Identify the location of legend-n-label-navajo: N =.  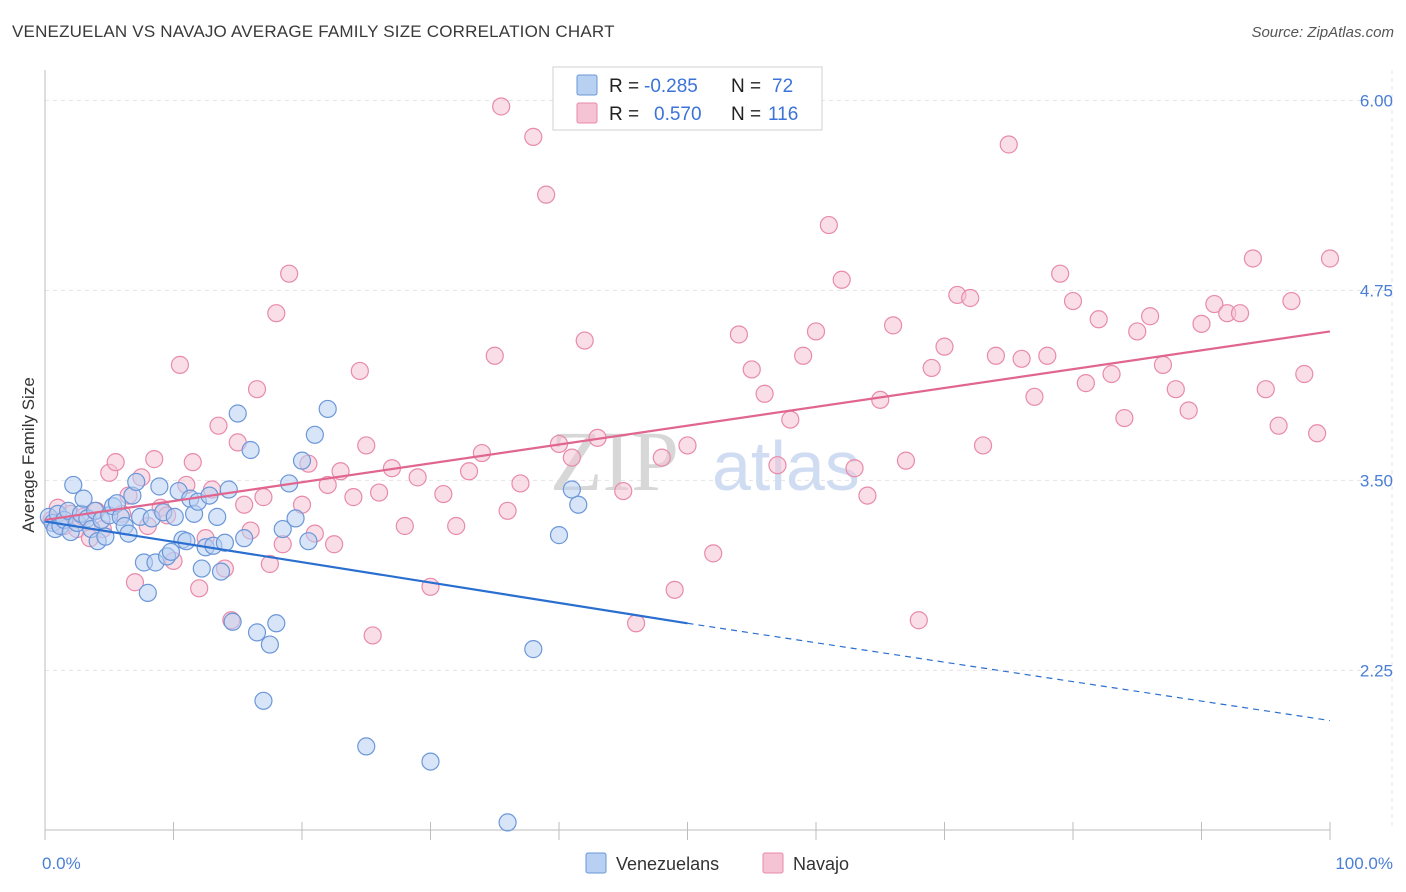
(746, 114).